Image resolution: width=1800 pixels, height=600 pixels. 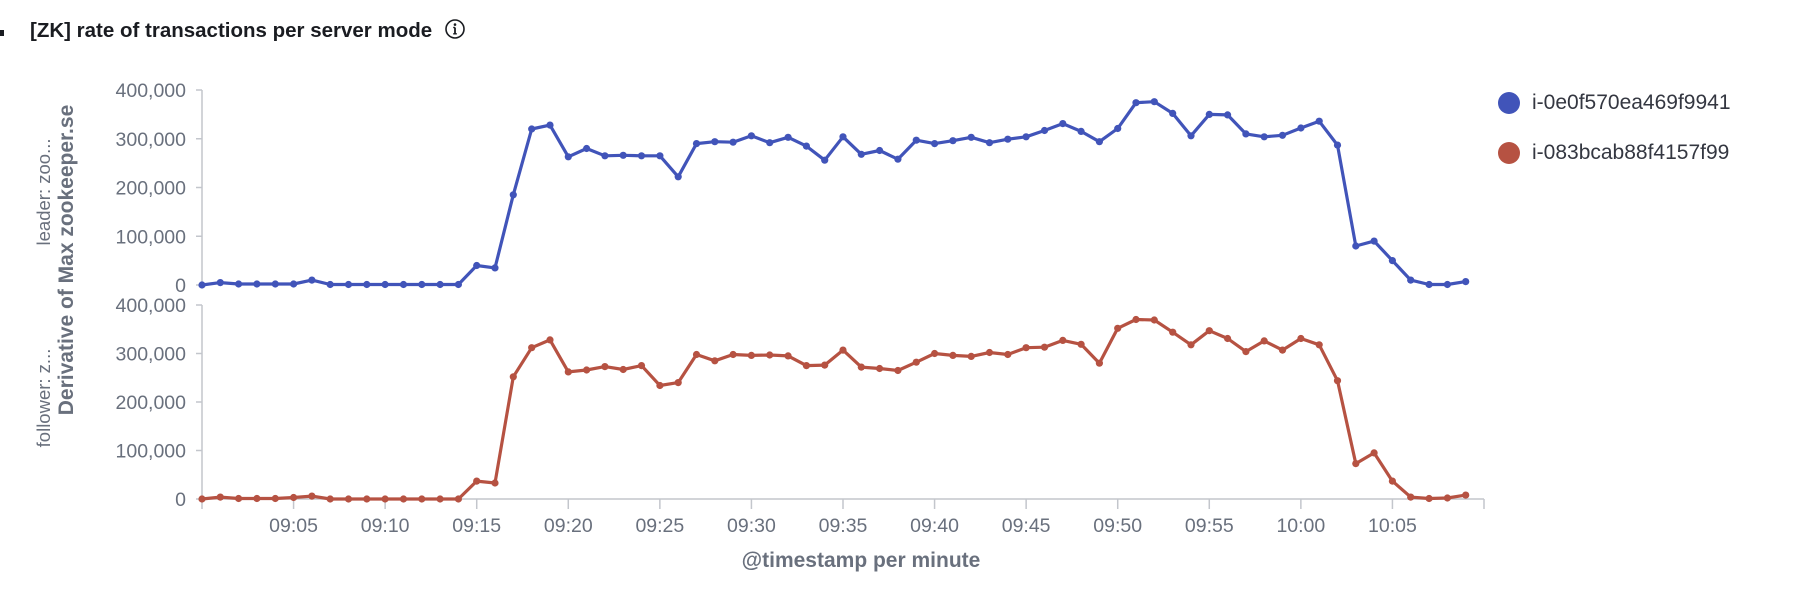 I want to click on legend-label-series-2: i-083bcab88f4157f99, so click(x=1631, y=152).